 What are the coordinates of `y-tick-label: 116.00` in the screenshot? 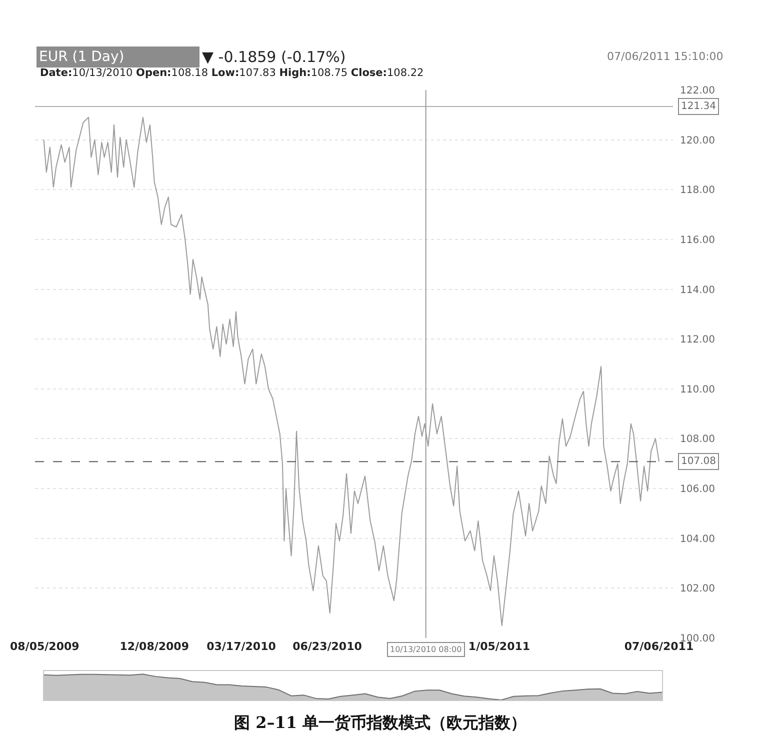 It's located at (697, 240).